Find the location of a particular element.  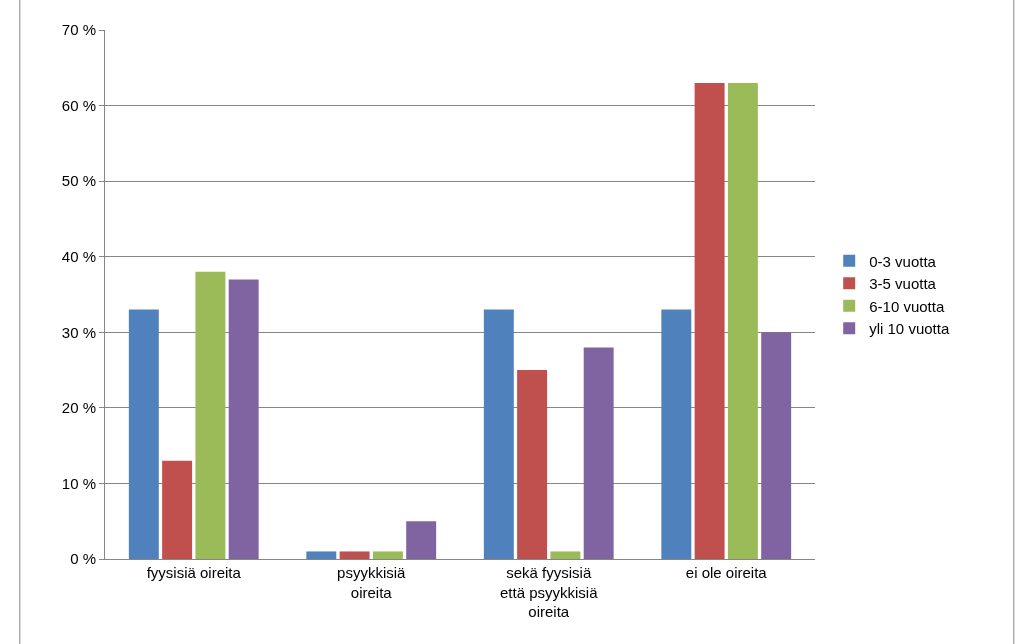

y-tick-label: 50 % is located at coordinates (78, 181).